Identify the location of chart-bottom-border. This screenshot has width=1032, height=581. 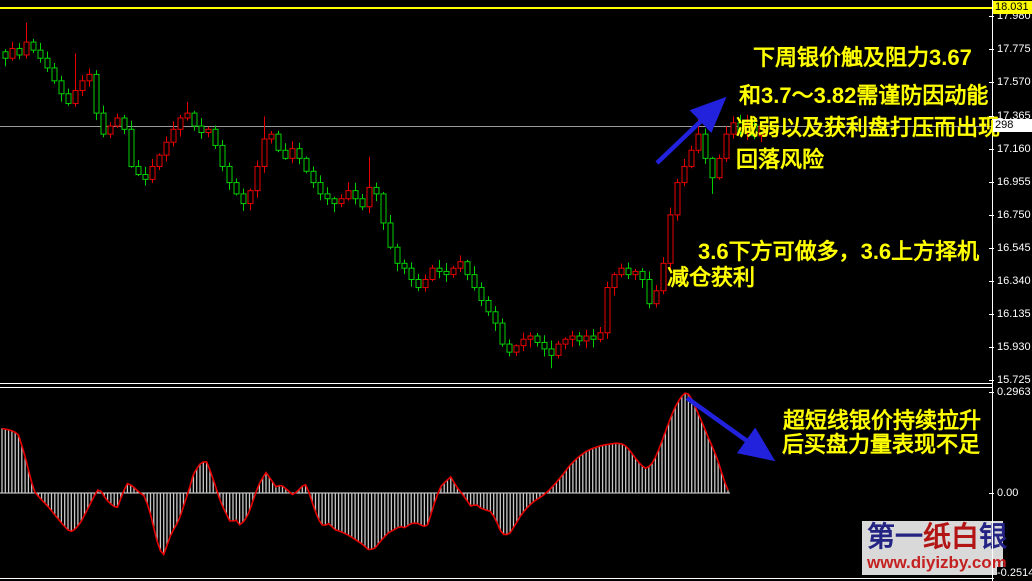
(496, 578).